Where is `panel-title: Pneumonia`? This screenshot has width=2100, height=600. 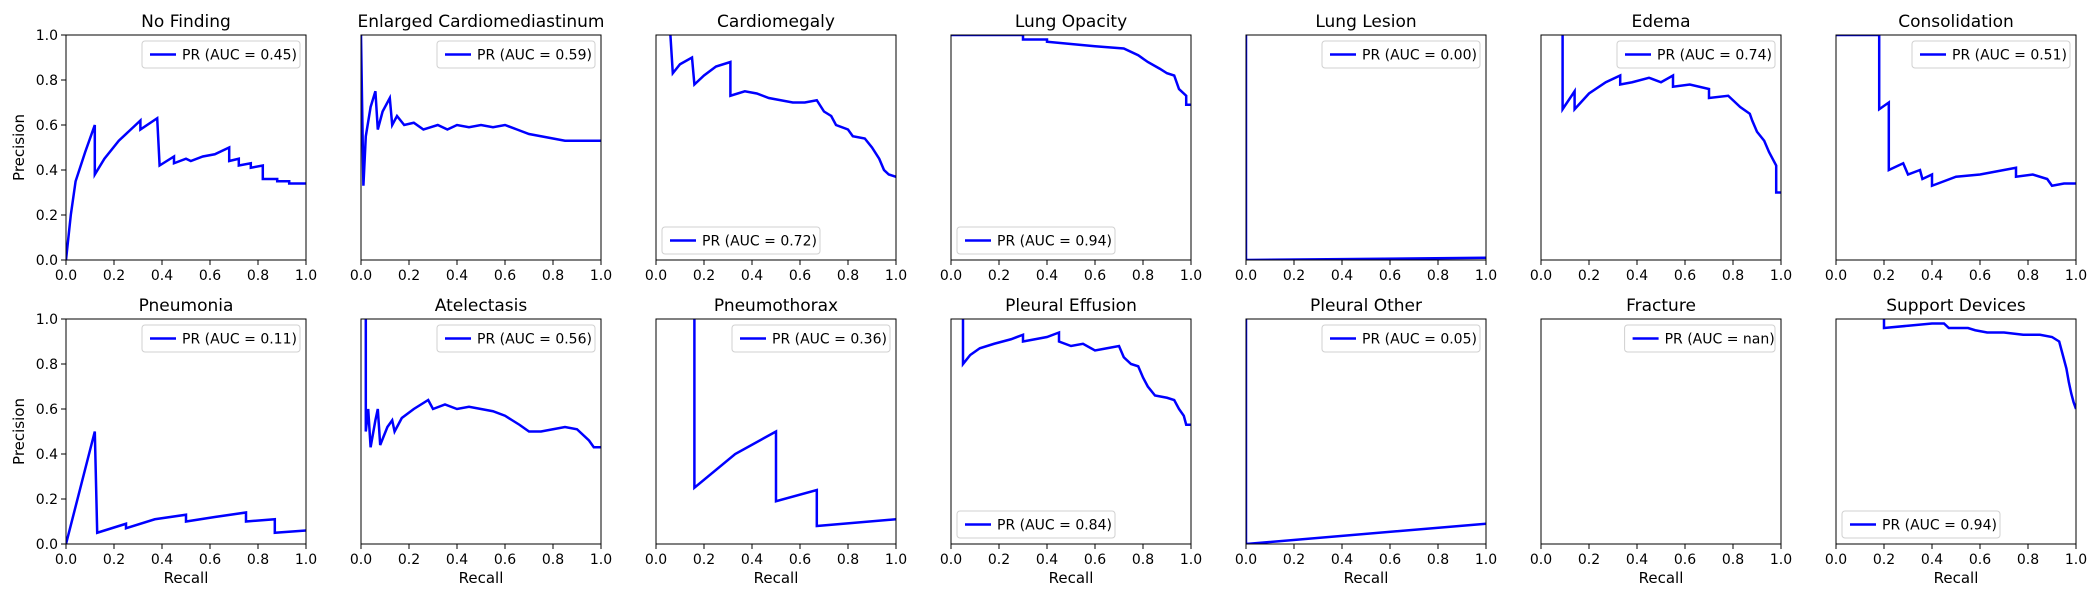 panel-title: Pneumonia is located at coordinates (186, 306).